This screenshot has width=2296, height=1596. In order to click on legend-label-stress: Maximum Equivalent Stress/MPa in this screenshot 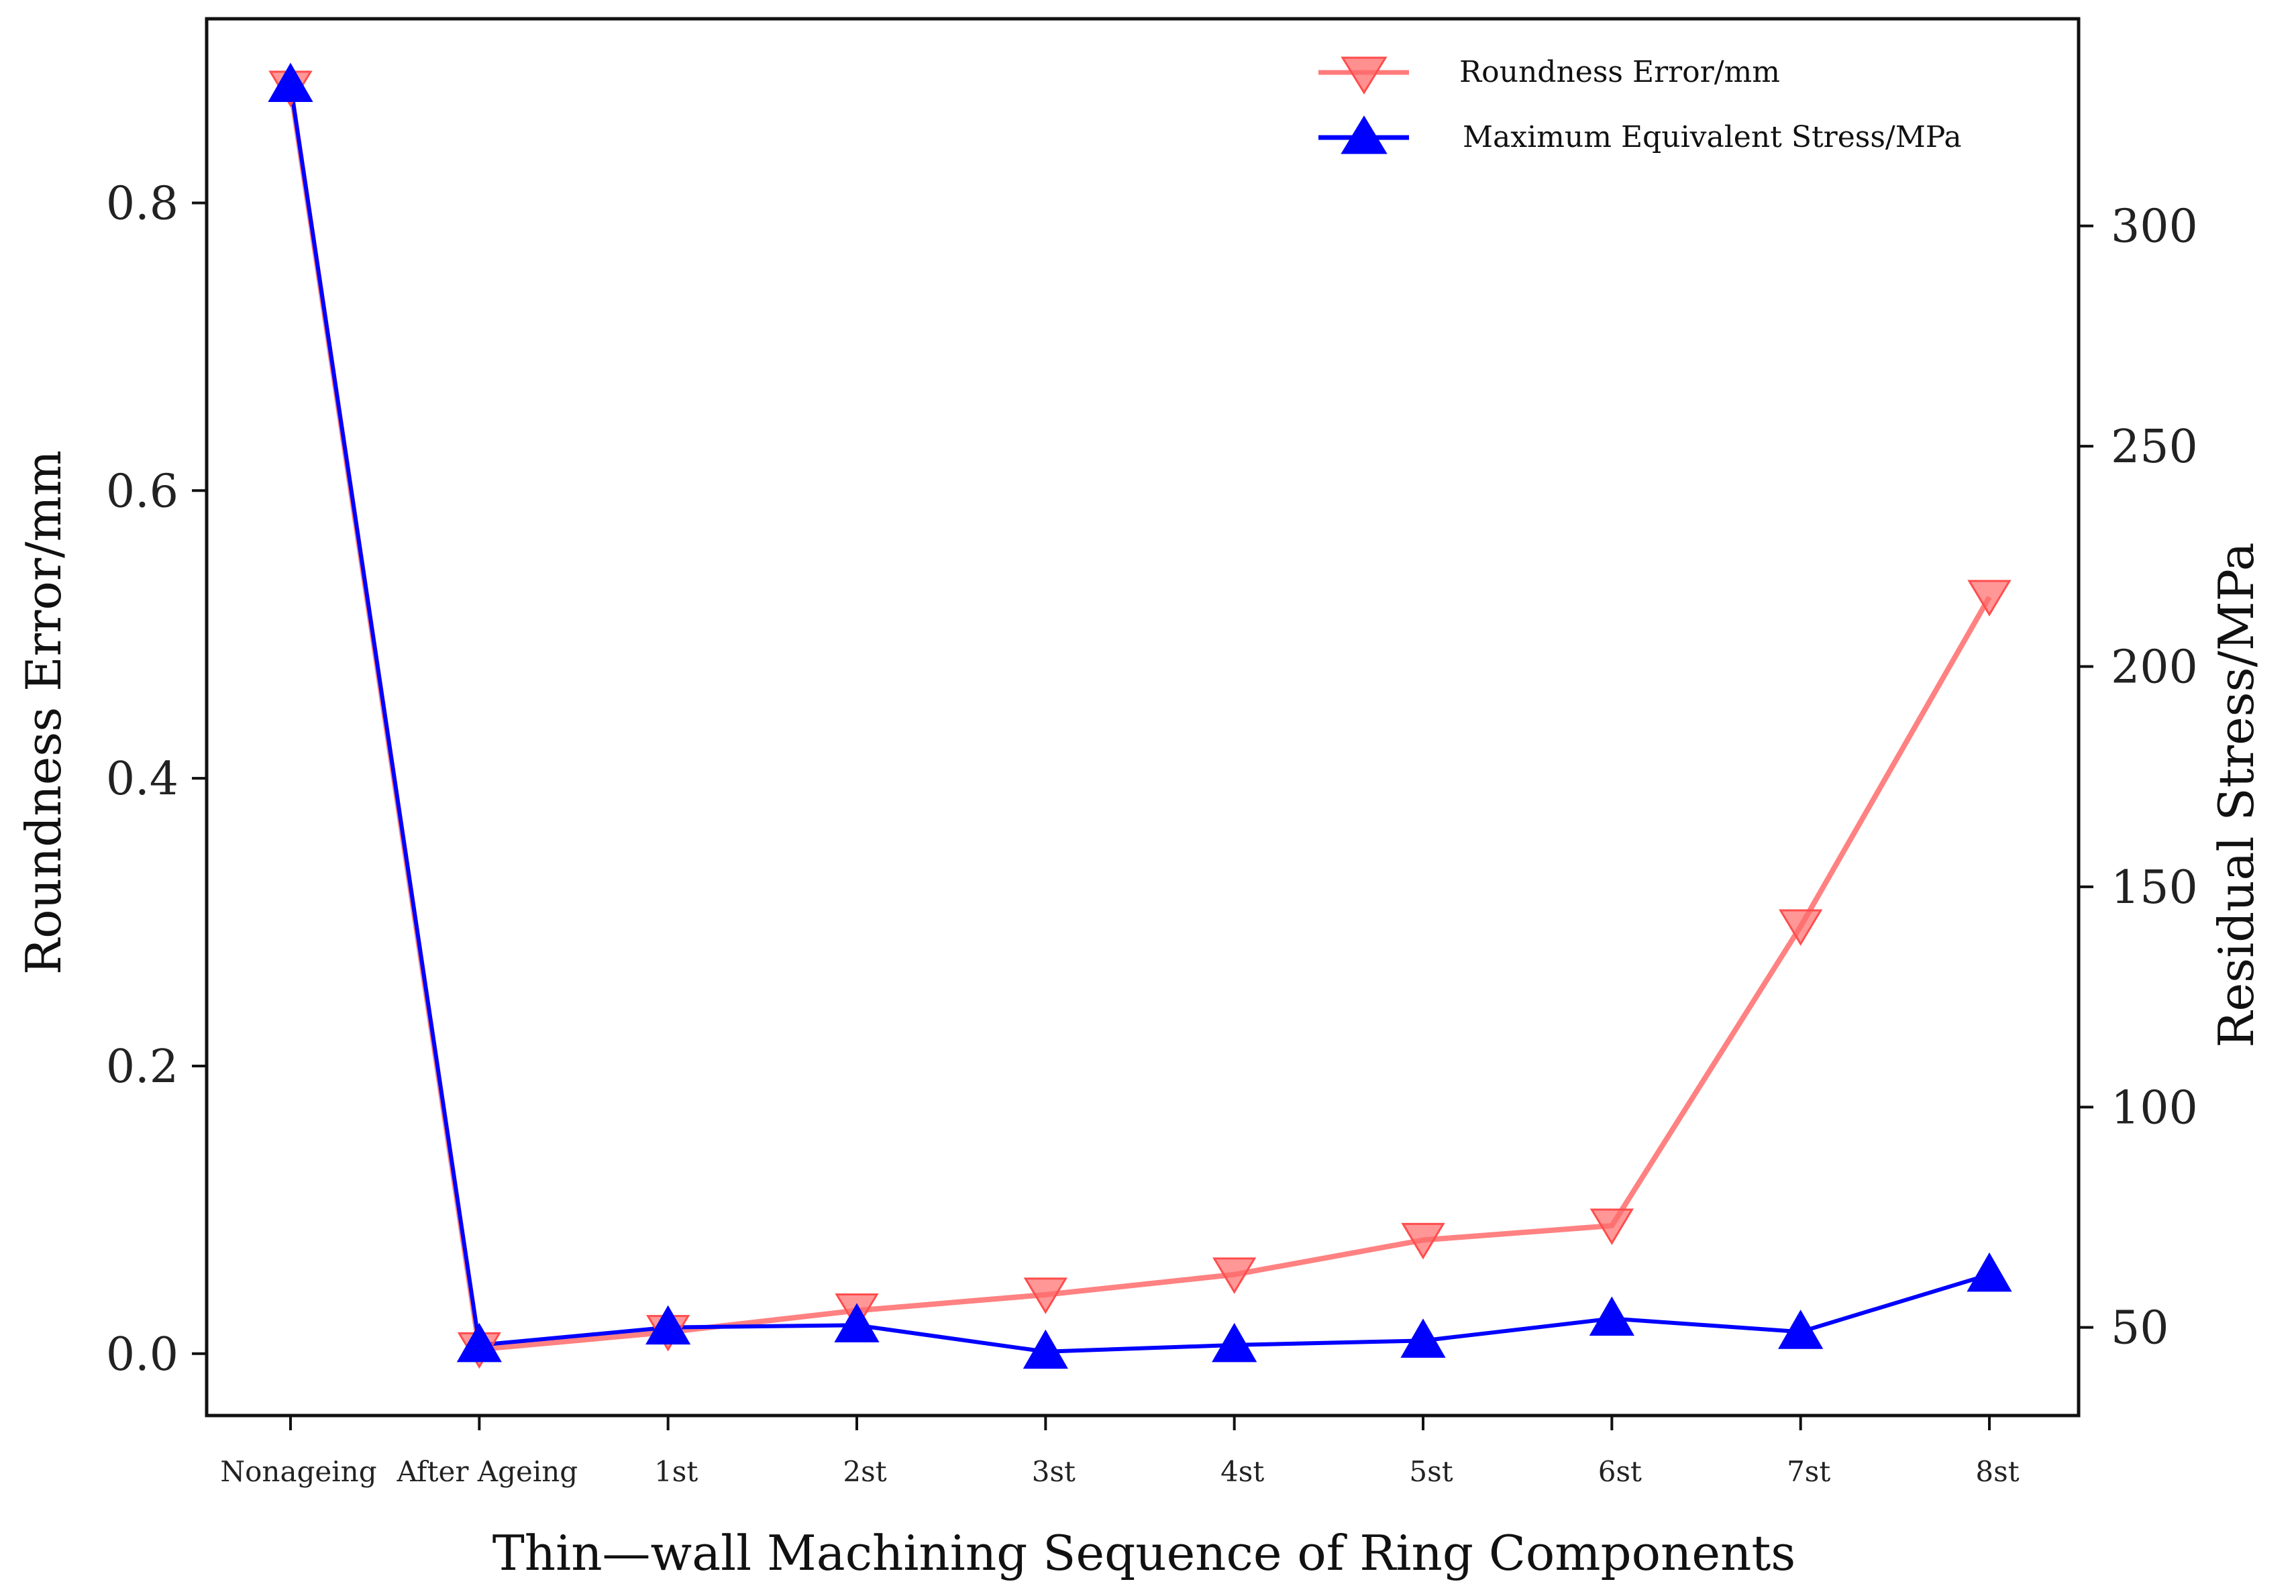, I will do `click(1712, 137)`.